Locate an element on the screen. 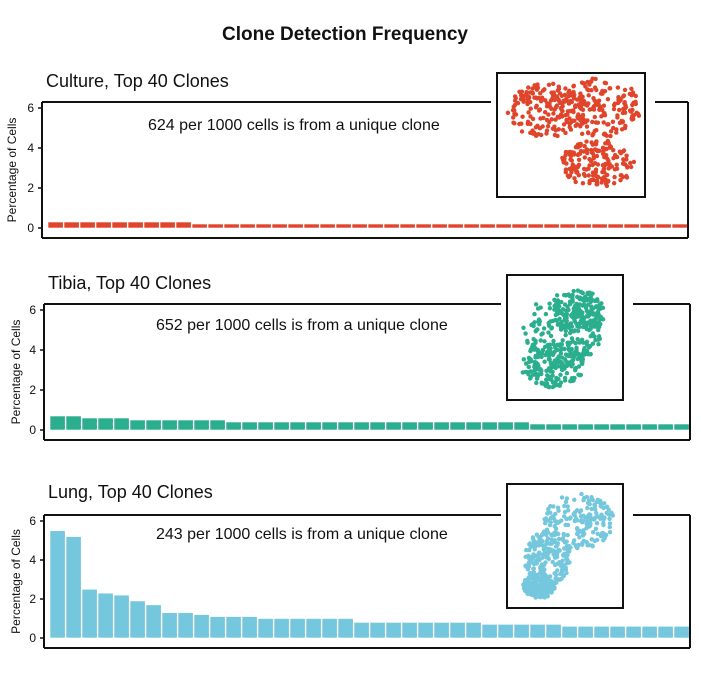  panel-title: Tibia, Top 40 Clones is located at coordinates (129, 283).